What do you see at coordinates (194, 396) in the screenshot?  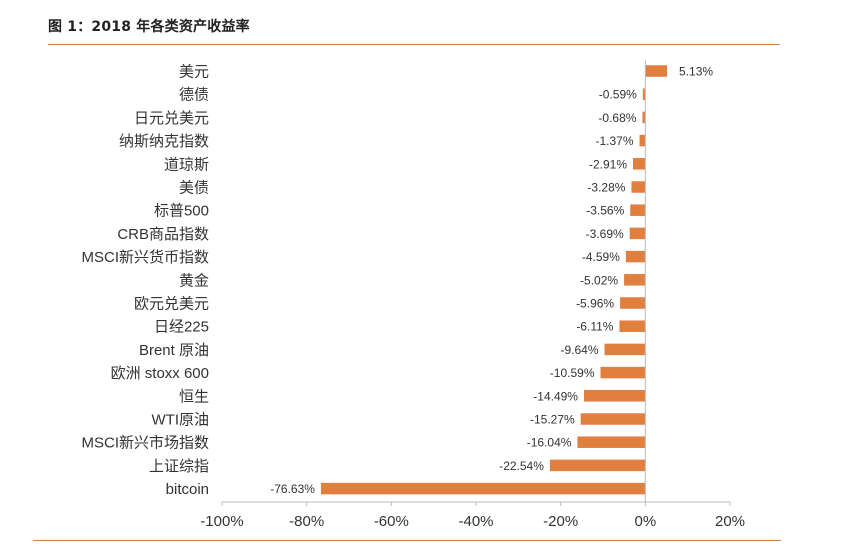 I see `category-label: 恒生` at bounding box center [194, 396].